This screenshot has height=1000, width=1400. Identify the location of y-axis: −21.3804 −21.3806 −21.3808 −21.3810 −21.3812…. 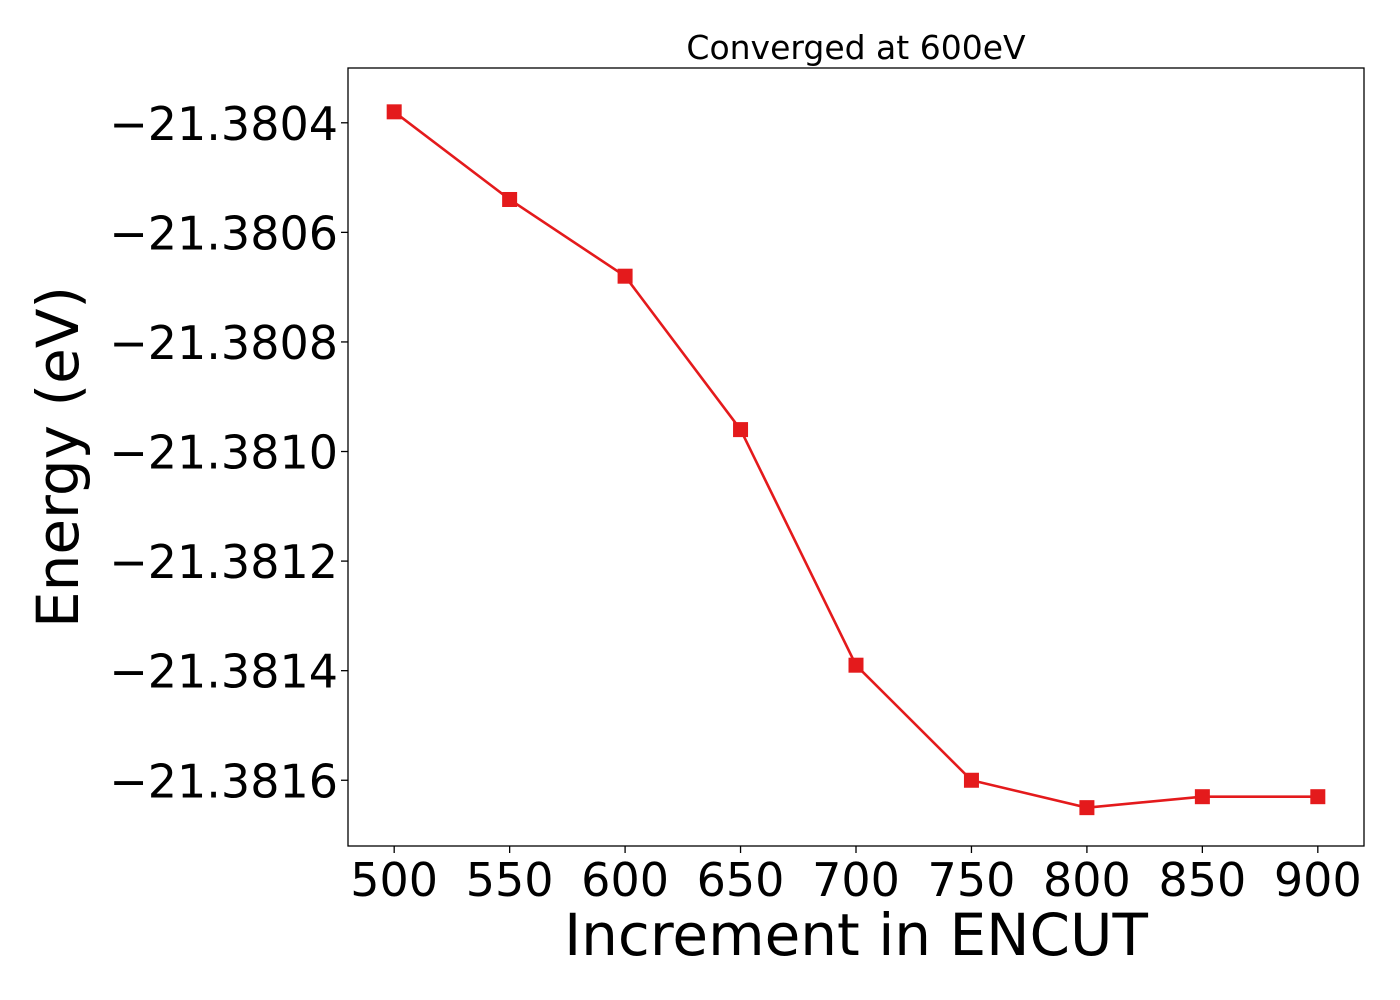
(228, 452).